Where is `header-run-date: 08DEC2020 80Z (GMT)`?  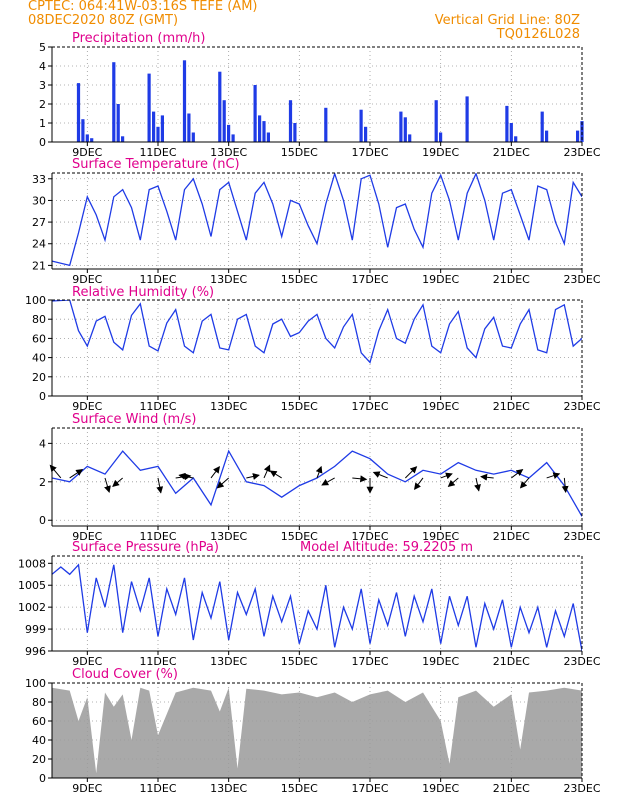
header-run-date: 08DEC2020 80Z (GMT) is located at coordinates (103, 20).